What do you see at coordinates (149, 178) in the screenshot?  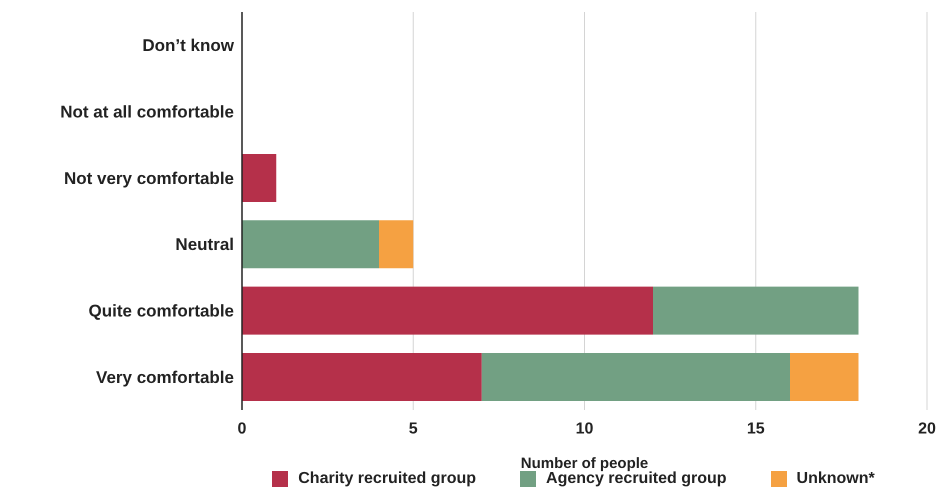 I see `y-tick-label: Not very comfortable` at bounding box center [149, 178].